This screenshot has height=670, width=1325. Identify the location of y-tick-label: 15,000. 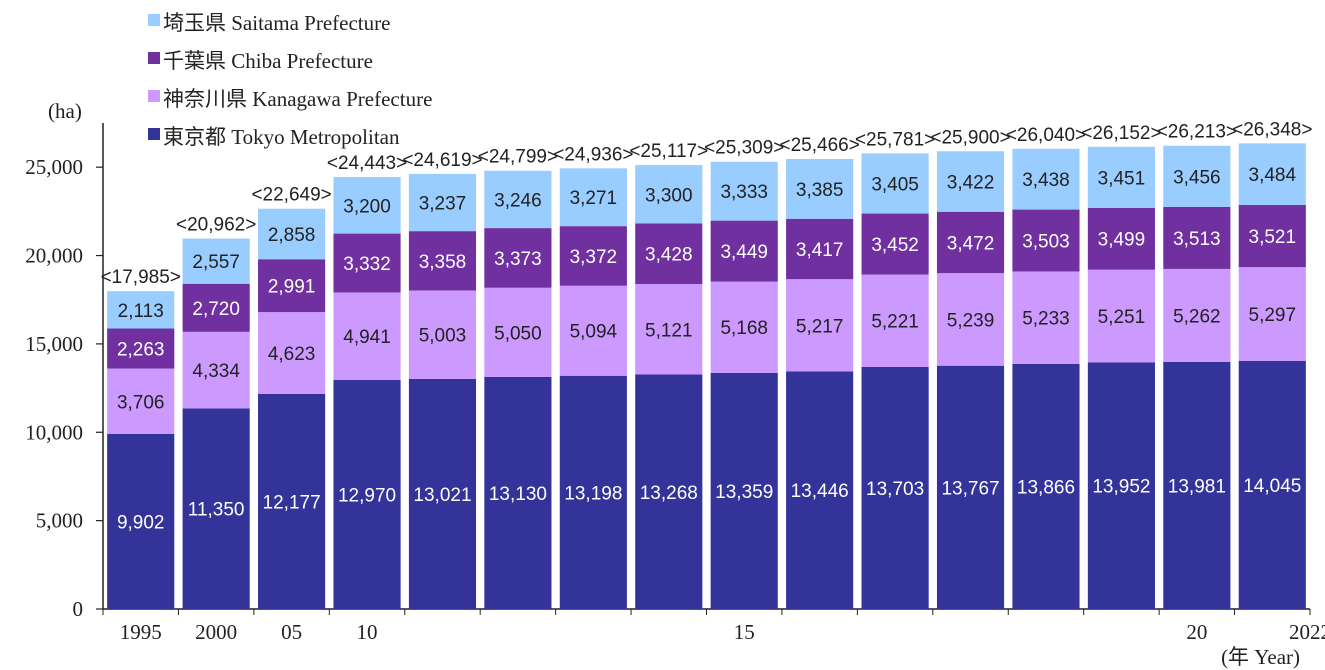
(54, 344).